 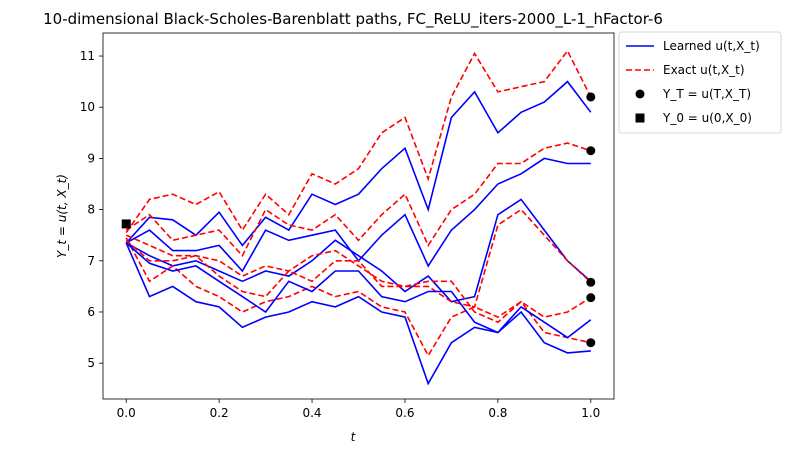 I want to click on legend-label-2: Y_T = u(T,X_T), so click(x=706, y=94).